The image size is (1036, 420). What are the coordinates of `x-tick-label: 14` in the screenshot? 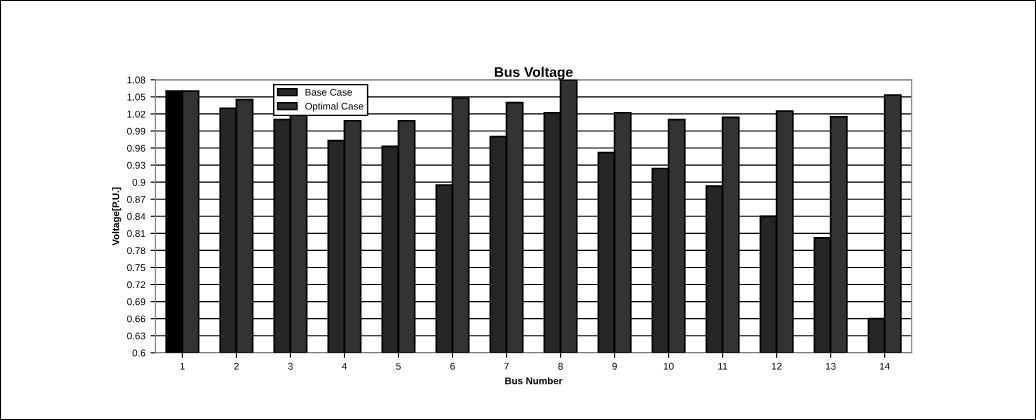 It's located at (885, 366).